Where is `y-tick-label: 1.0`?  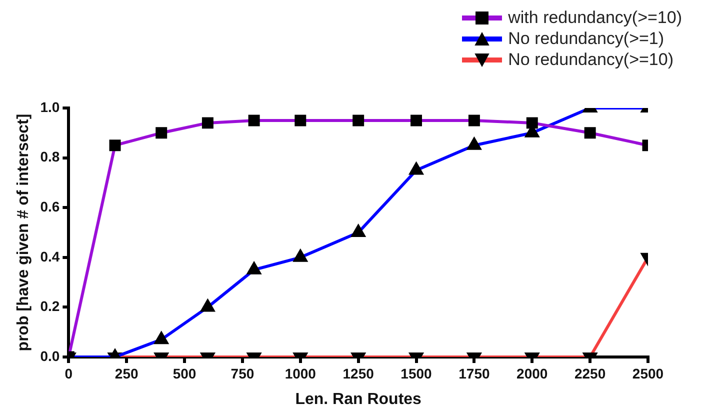
y-tick-label: 1.0 is located at coordinates (50, 106).